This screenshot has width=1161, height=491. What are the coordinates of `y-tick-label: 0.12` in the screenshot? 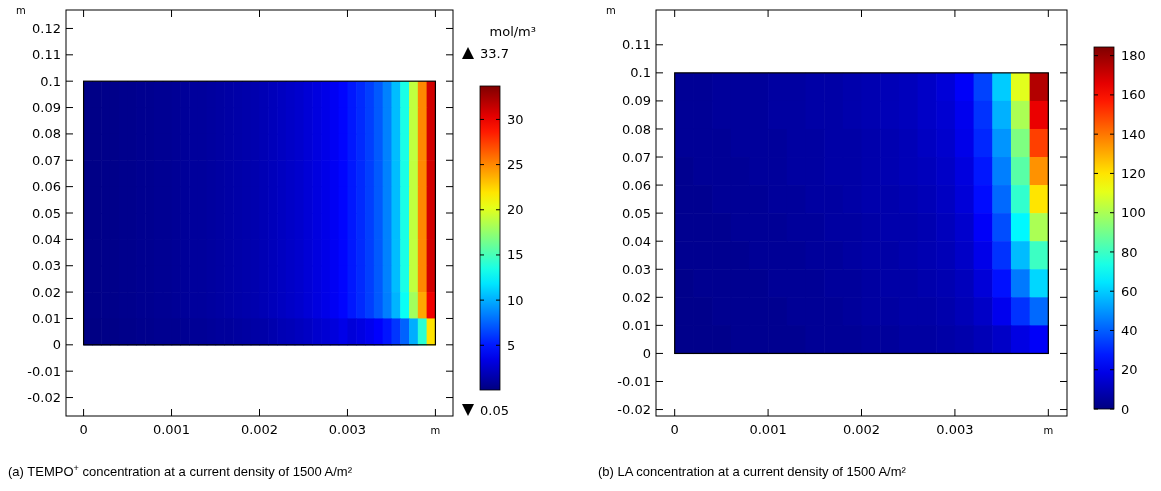 It's located at (46, 28).